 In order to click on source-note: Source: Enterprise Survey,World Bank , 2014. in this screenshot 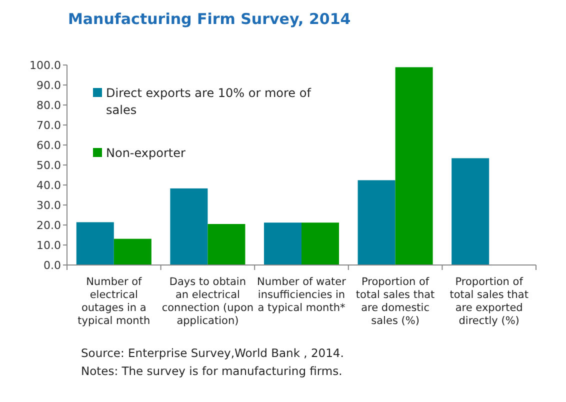, I will do `click(212, 353)`.